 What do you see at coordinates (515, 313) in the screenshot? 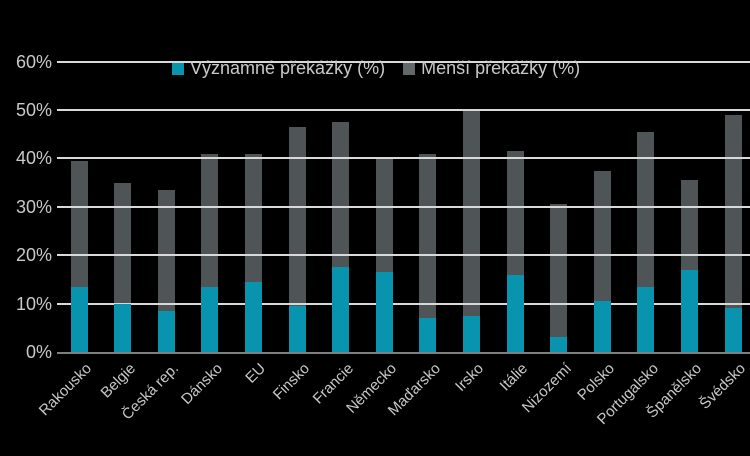
I see `bar-segment-significant-Itálie` at bounding box center [515, 313].